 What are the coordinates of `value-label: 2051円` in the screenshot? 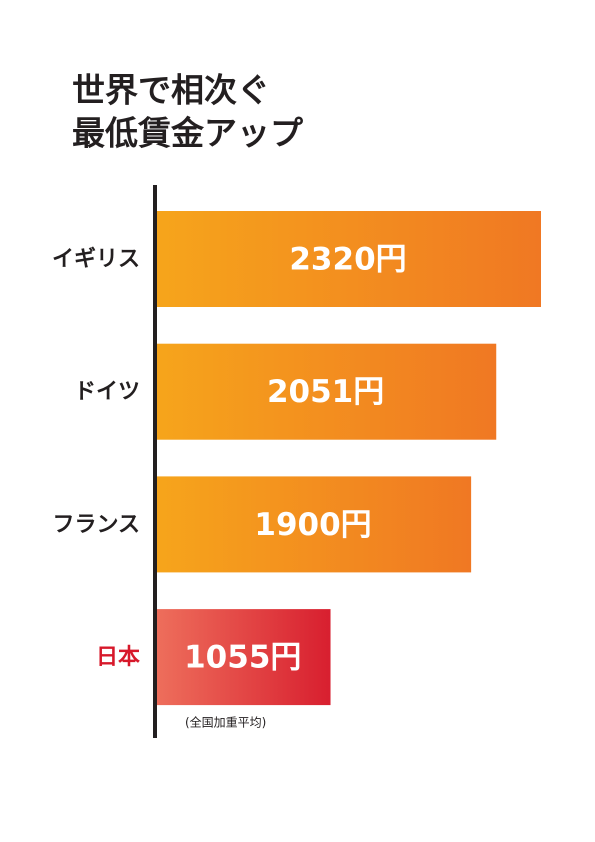 It's located at (325, 392).